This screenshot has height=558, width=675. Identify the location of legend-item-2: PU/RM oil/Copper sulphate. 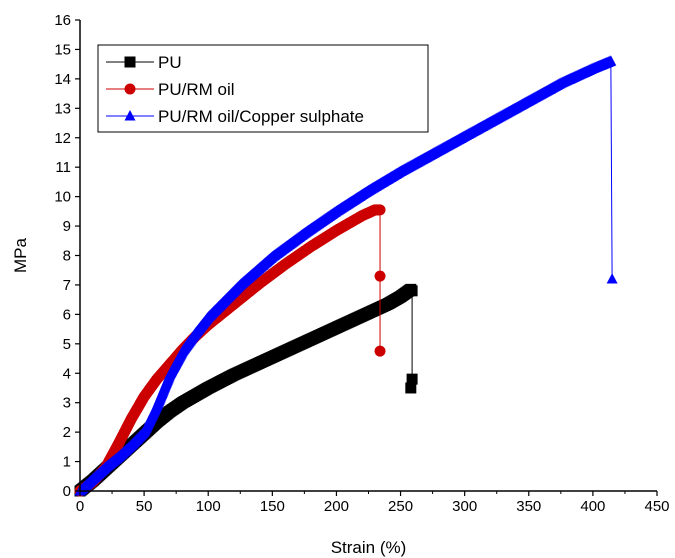
(235, 116).